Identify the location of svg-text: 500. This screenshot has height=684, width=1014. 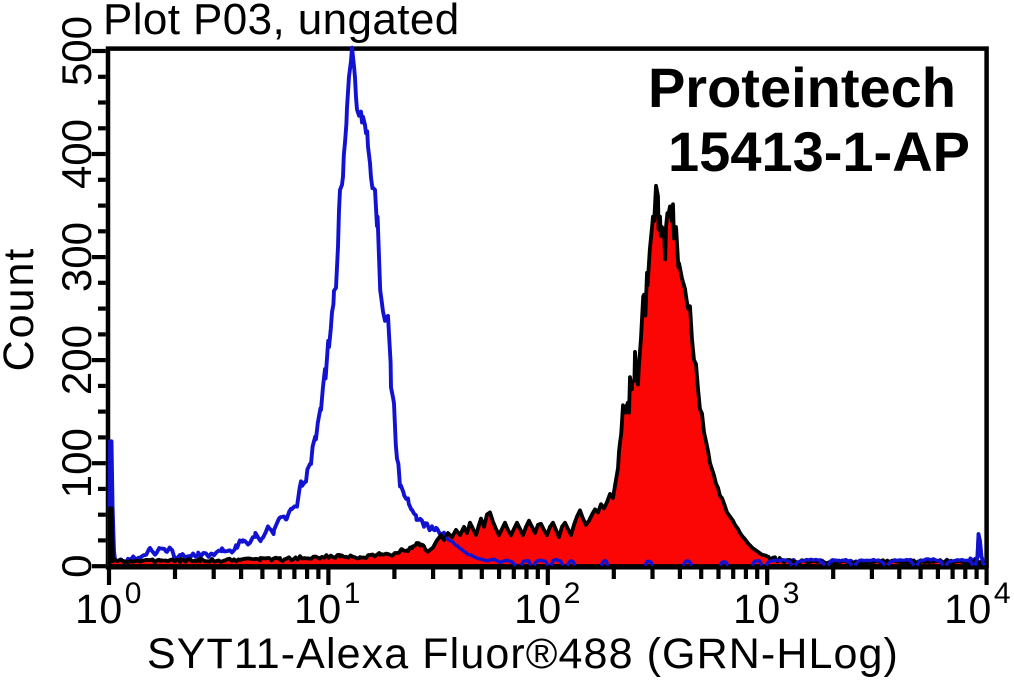
(76, 51).